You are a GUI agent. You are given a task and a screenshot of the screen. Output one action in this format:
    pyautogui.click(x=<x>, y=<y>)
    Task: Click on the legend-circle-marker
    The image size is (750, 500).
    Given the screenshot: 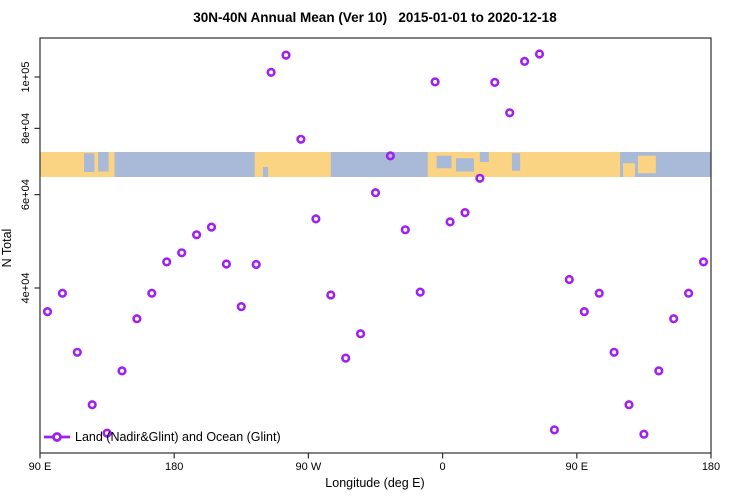 What is the action you would take?
    pyautogui.click(x=57, y=437)
    